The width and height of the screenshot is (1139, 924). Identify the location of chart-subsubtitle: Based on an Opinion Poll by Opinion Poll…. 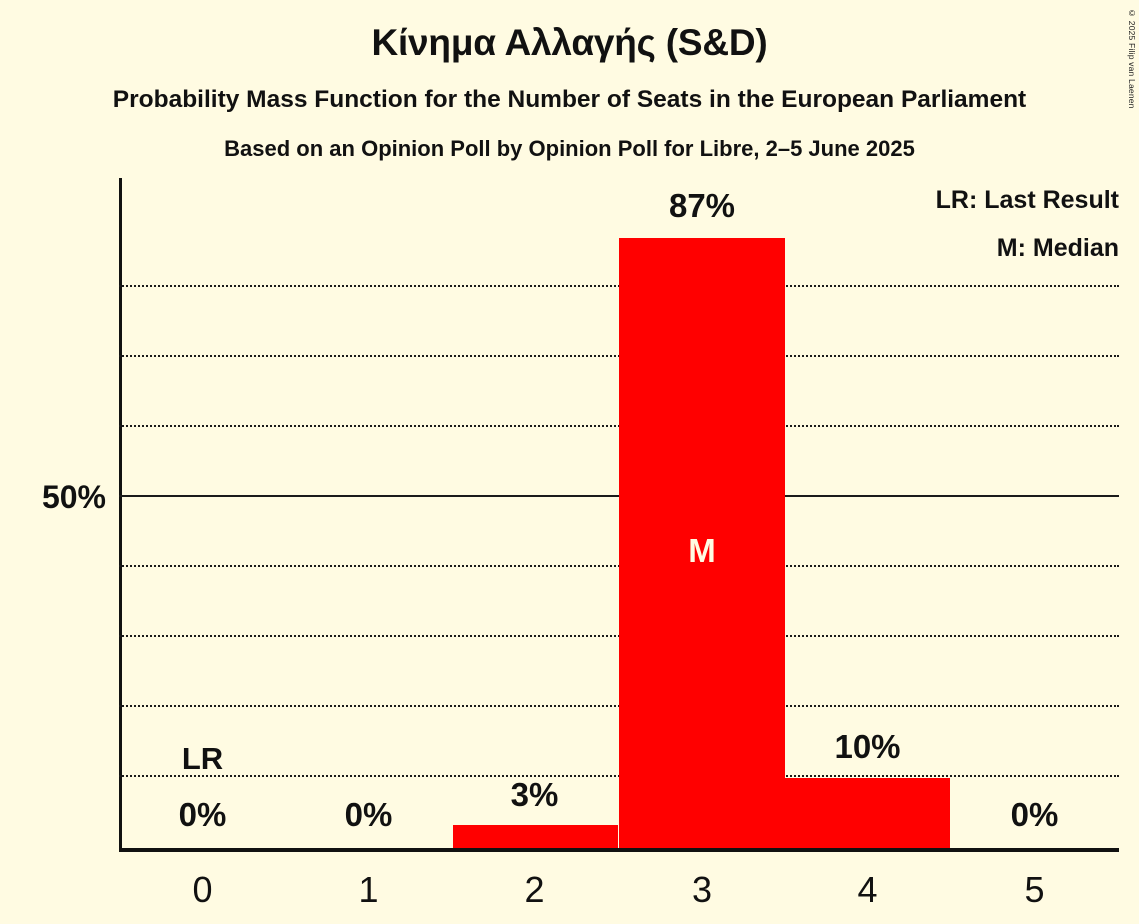
(569, 148).